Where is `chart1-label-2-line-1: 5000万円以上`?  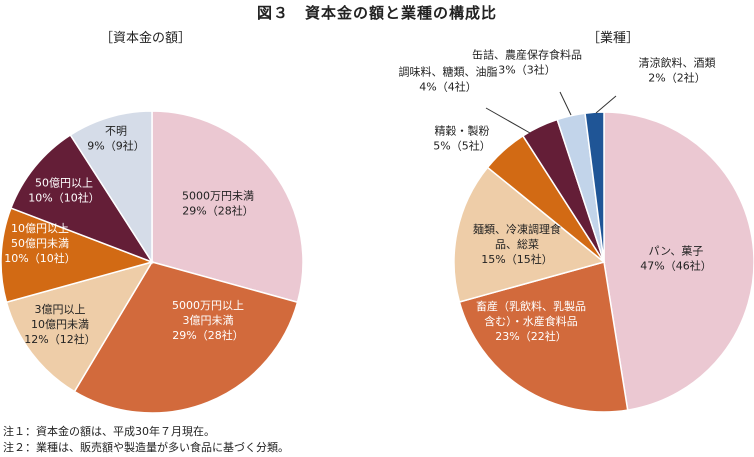 chart1-label-2-line-1: 5000万円以上 is located at coordinates (208, 305).